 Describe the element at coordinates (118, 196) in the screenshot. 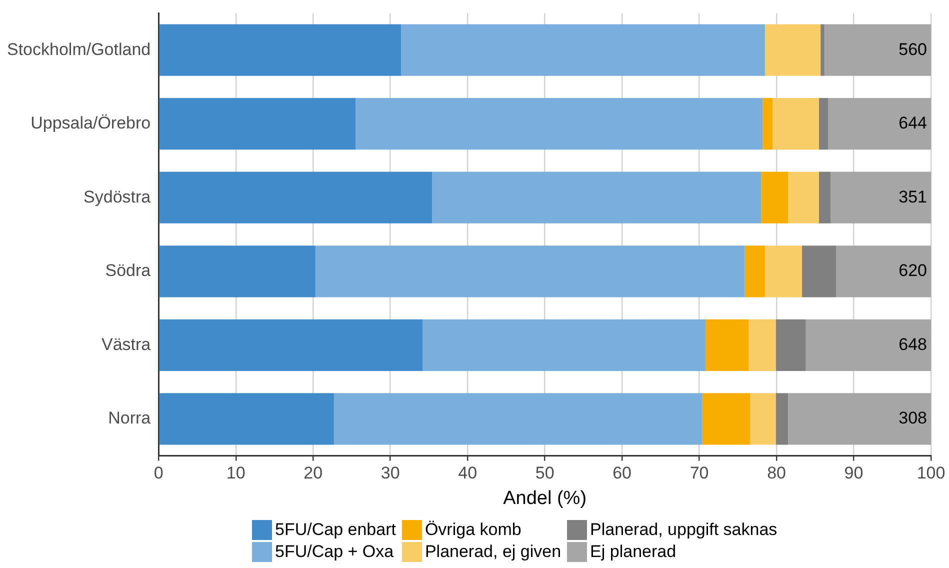

I see `y-tick-label: Sydöstra` at that location.